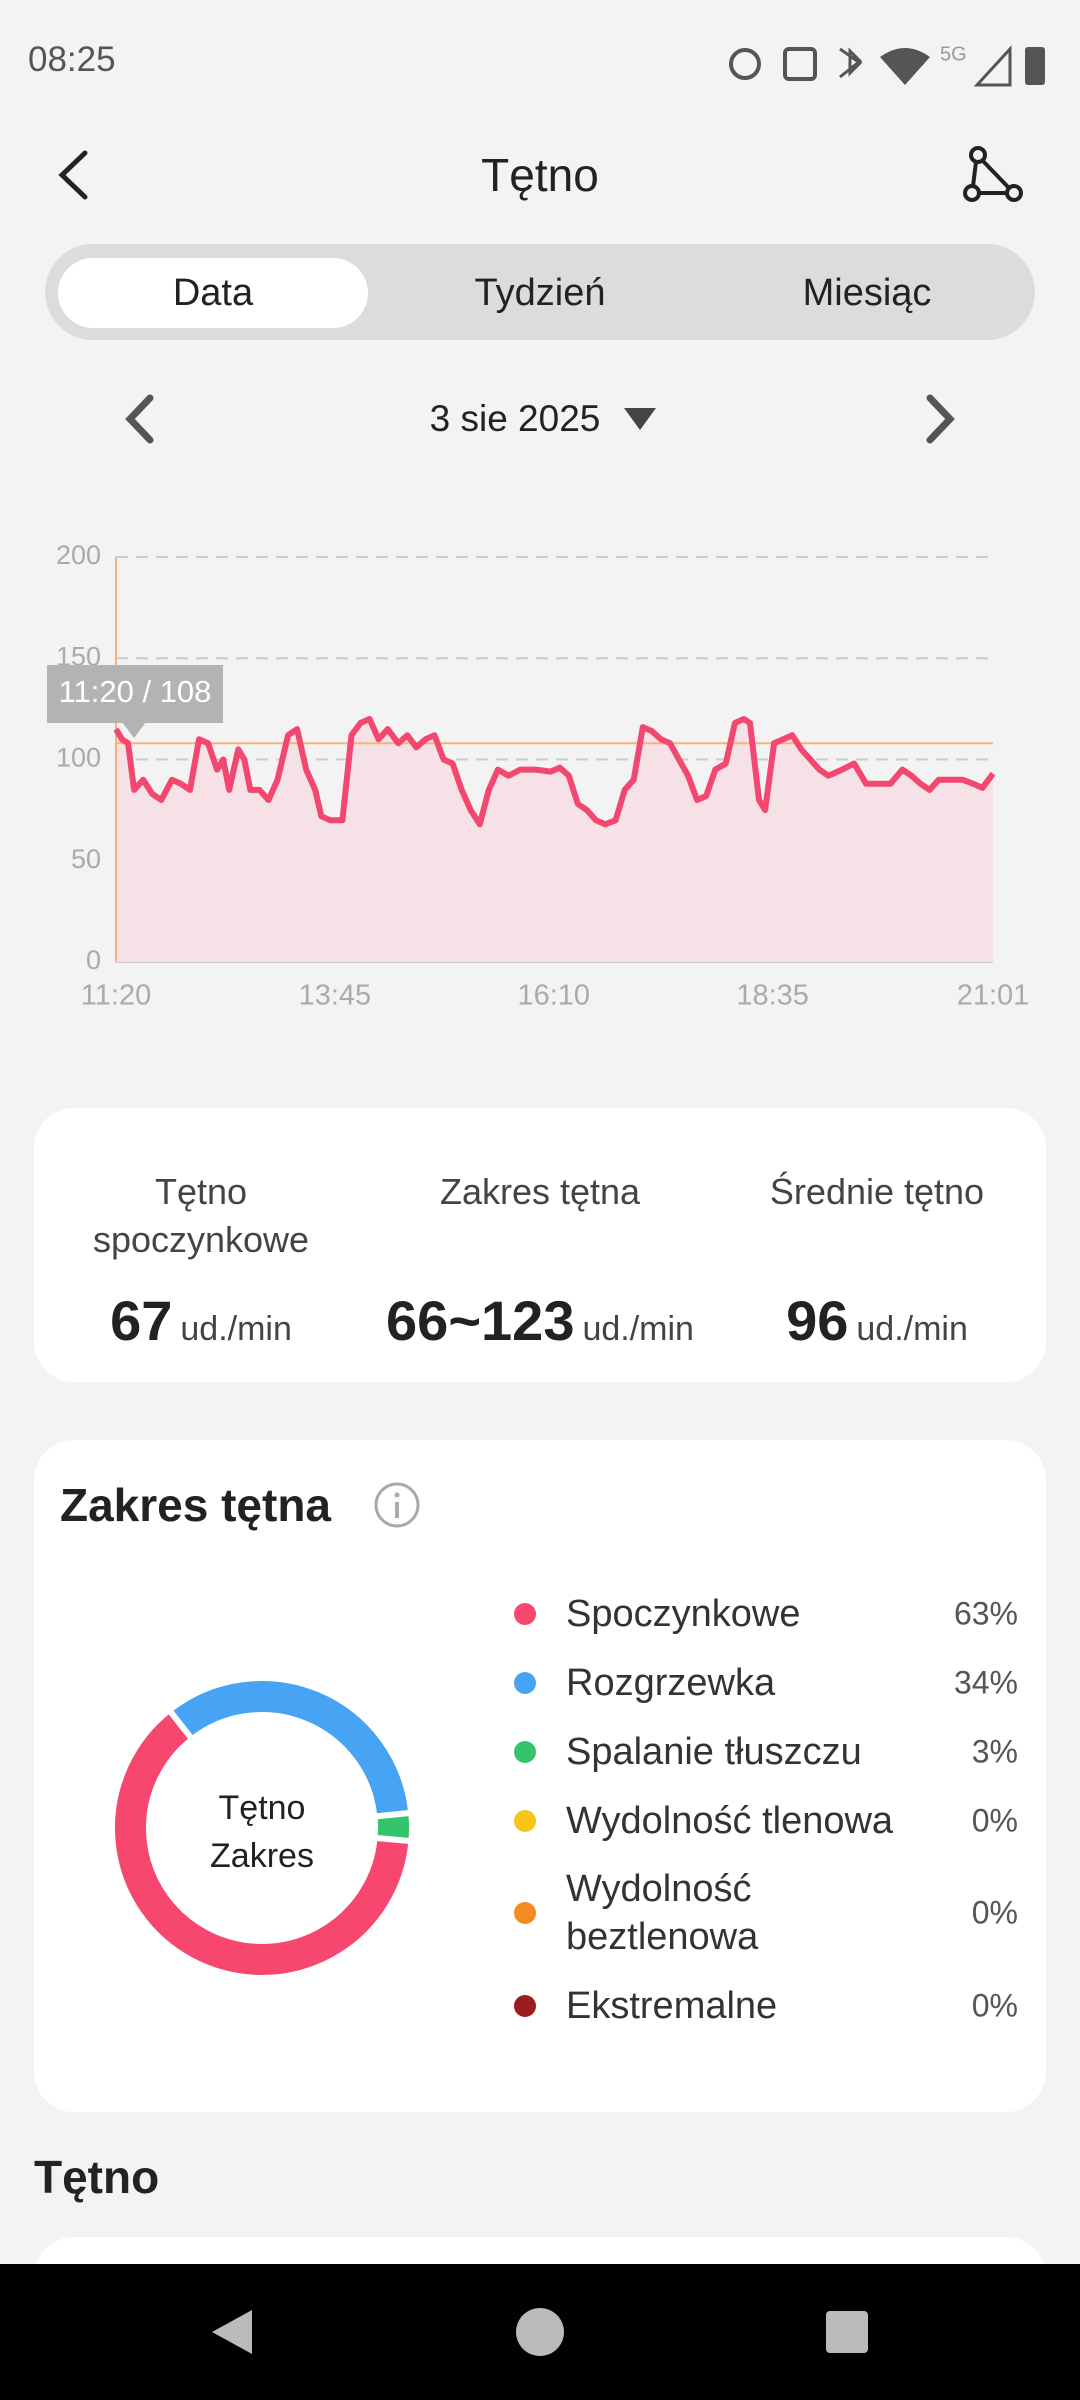 This screenshot has width=1080, height=2400. I want to click on legend-label: Rozgrzewka, so click(671, 1683).